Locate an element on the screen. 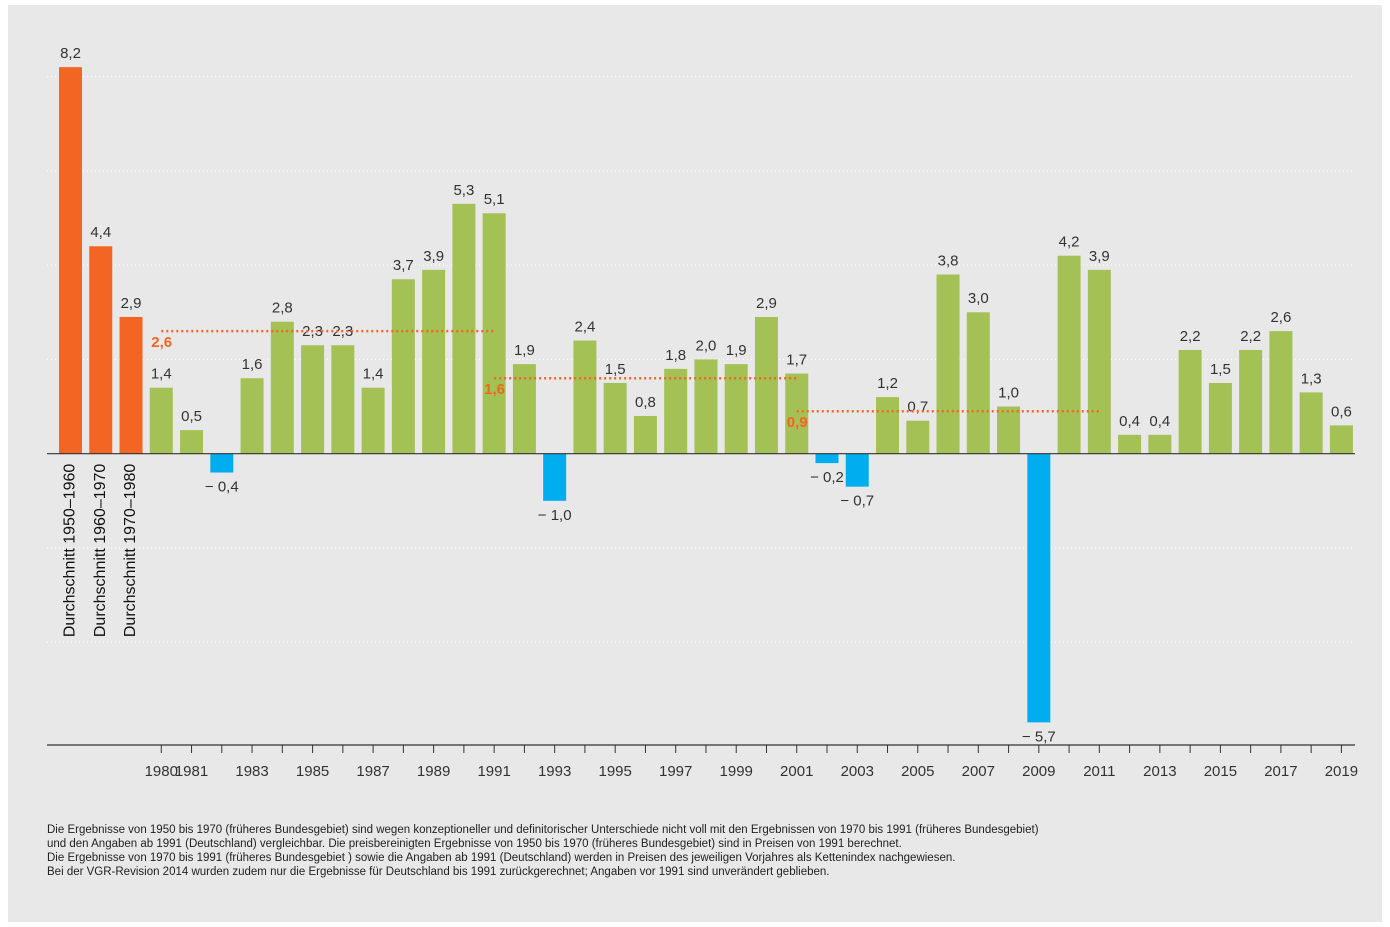 This screenshot has height=927, width=1390. value-label: 2,0 is located at coordinates (706, 345).